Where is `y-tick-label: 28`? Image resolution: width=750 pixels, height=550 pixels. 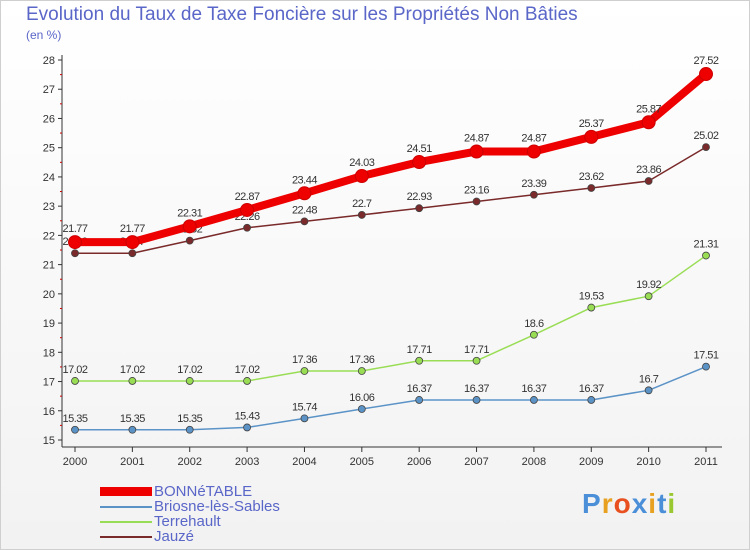
y-tick-label: 28 is located at coordinates (49, 61).